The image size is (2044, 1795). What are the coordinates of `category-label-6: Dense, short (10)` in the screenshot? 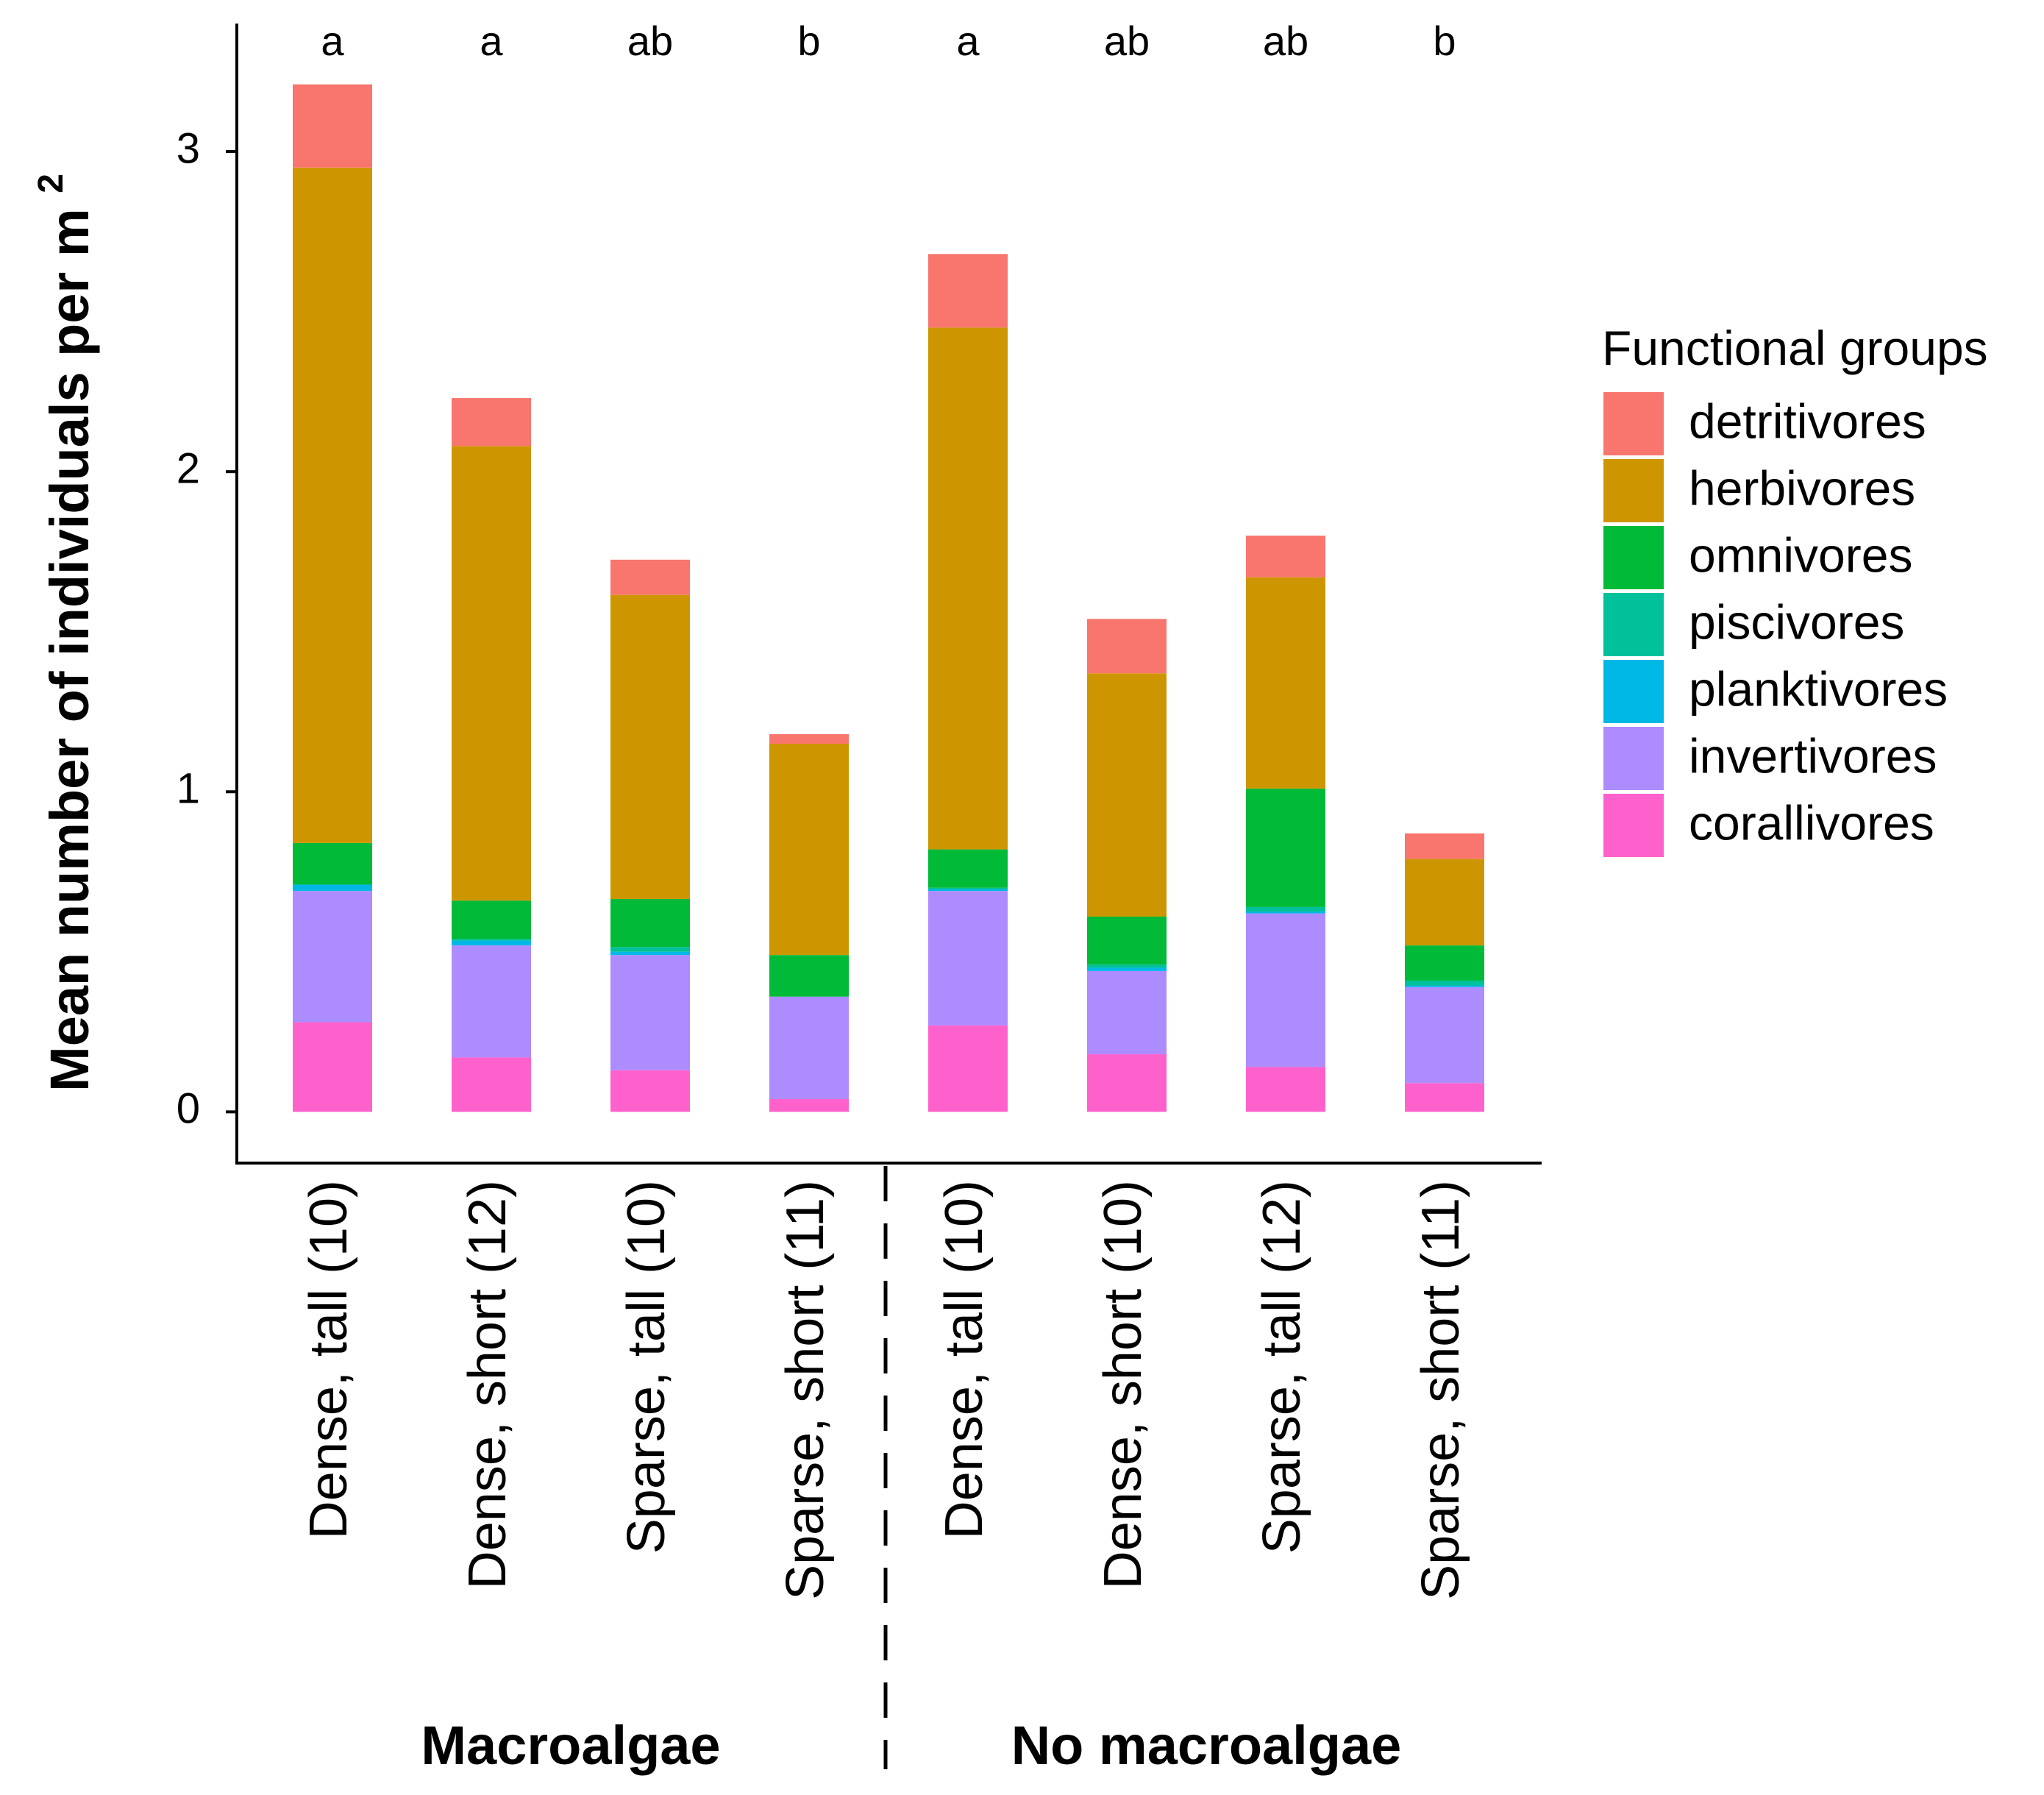 It's located at (1123, 1384).